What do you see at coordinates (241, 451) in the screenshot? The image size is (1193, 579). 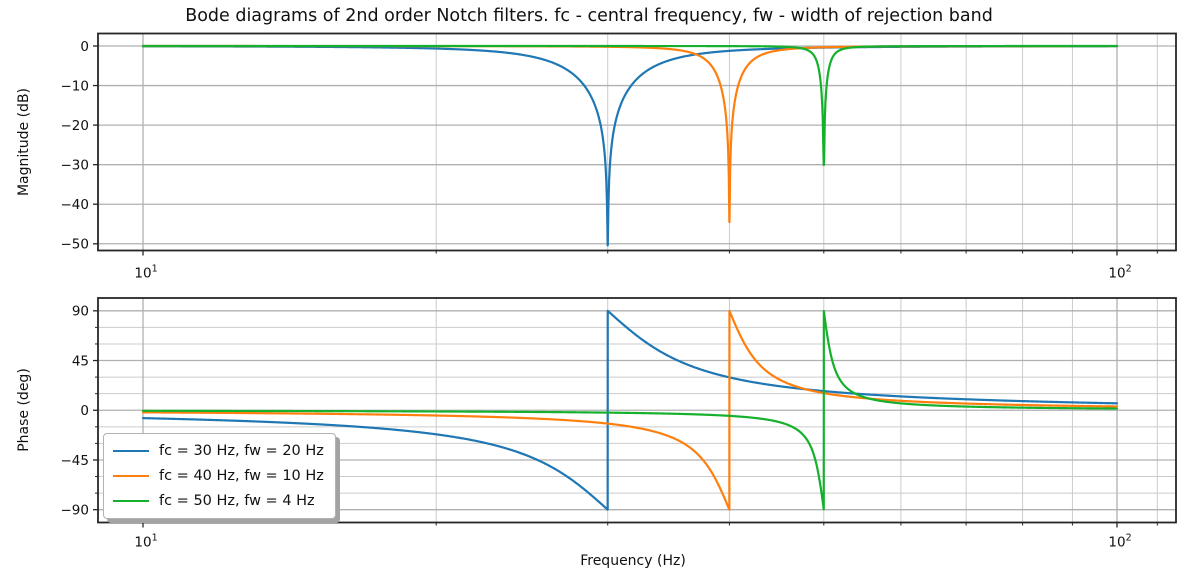 I see `legend-item-label: fc = 30 Hz, fw = 20 Hz` at bounding box center [241, 451].